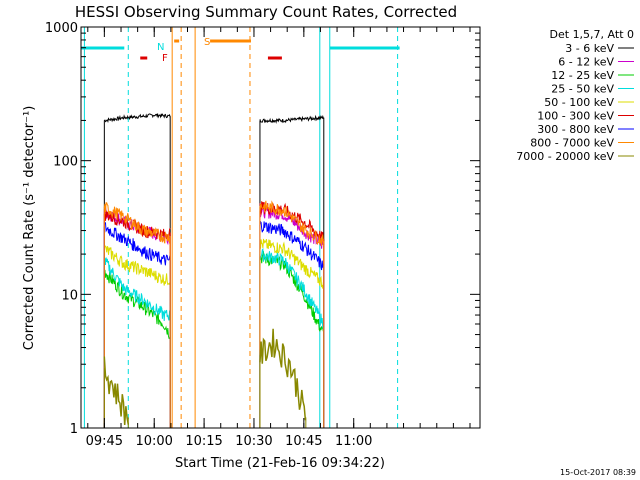  What do you see at coordinates (582, 89) in the screenshot?
I see `legend-label-25-50-kev: 25 - 50 keV` at bounding box center [582, 89].